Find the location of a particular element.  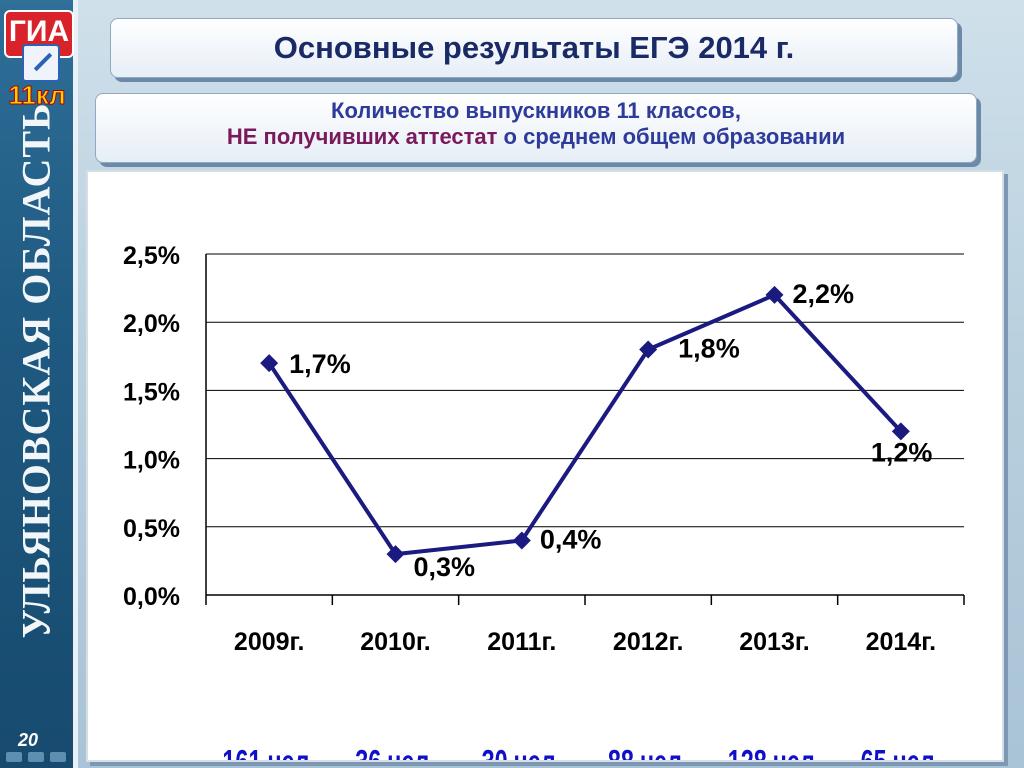

y-tick-label: 2,0% is located at coordinates (151, 324).